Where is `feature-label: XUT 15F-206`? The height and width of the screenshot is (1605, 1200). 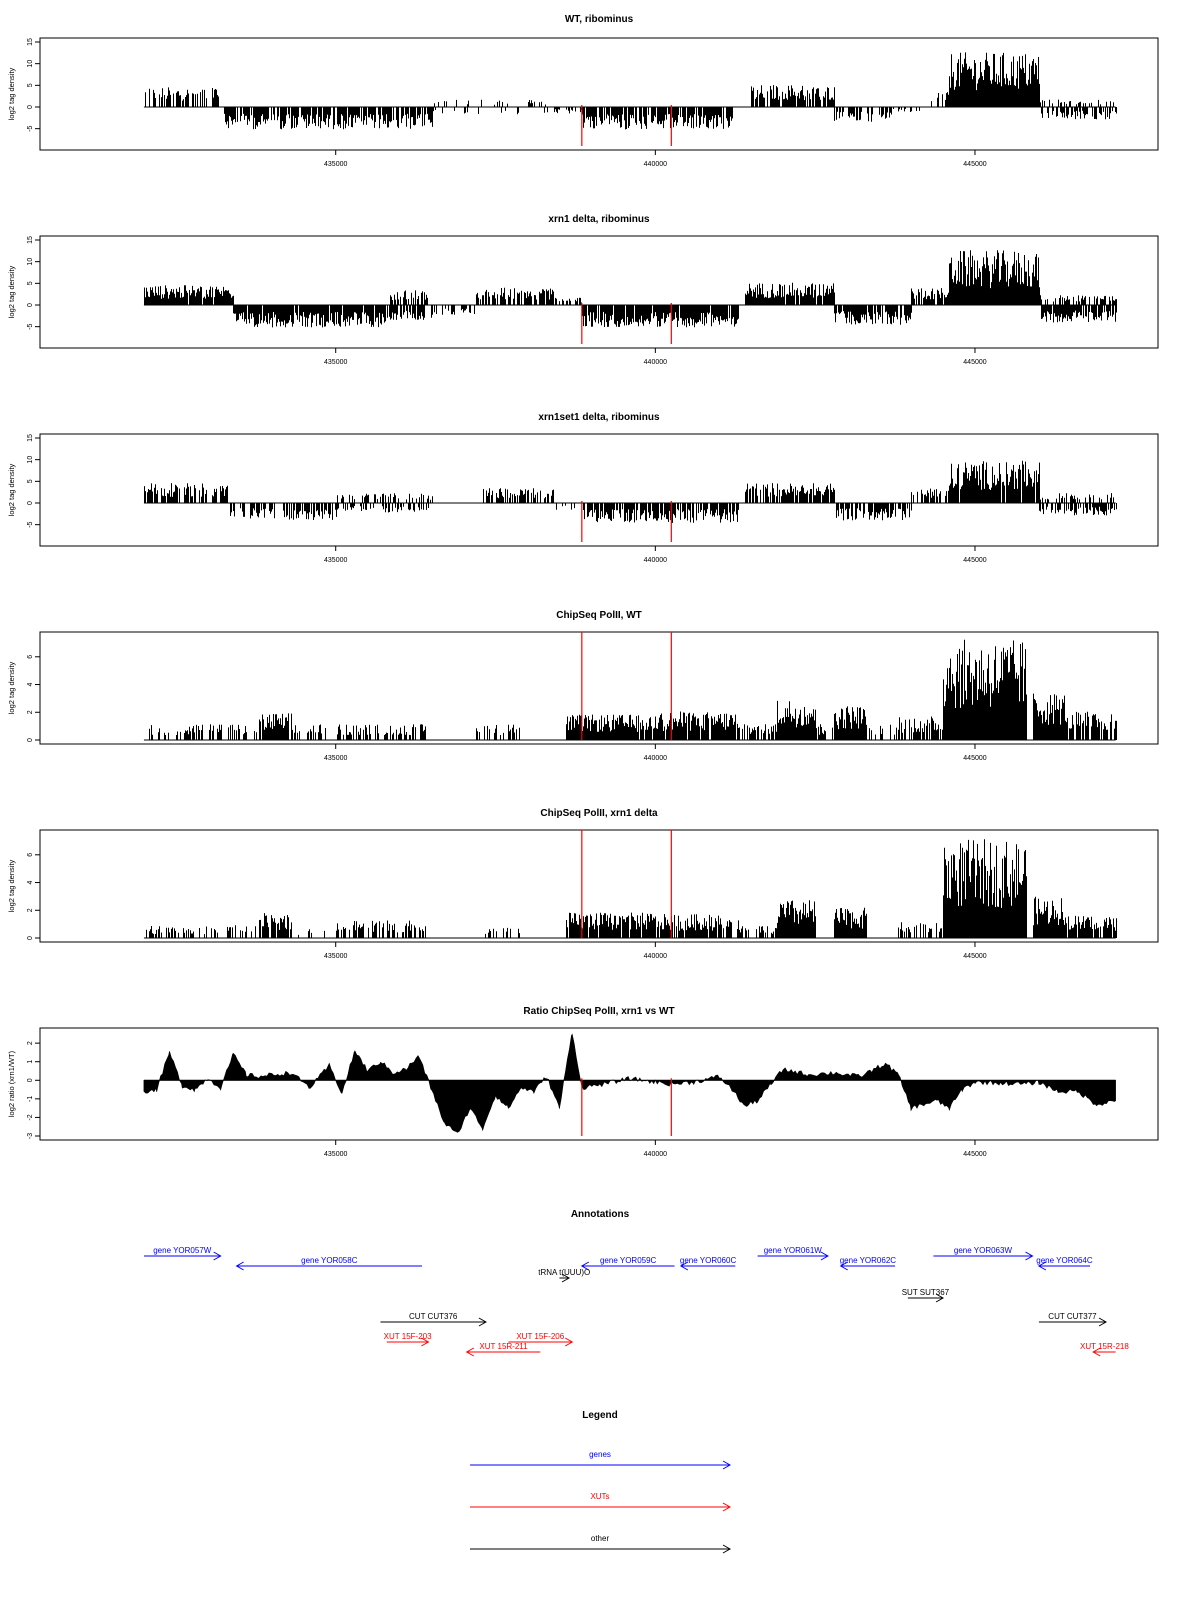 feature-label: XUT 15F-206 is located at coordinates (540, 1336).